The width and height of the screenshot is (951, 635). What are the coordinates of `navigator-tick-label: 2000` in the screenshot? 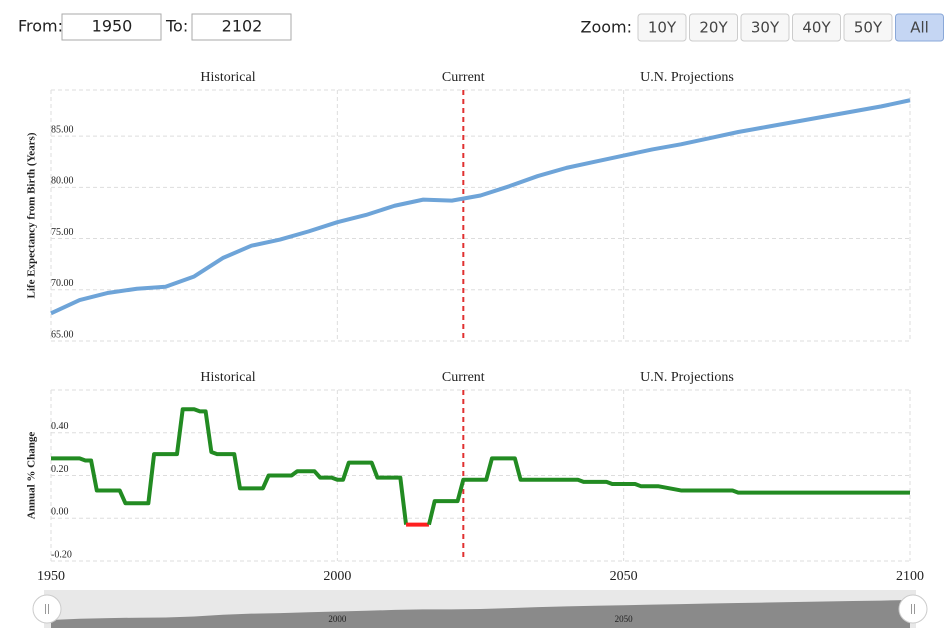 It's located at (337, 619).